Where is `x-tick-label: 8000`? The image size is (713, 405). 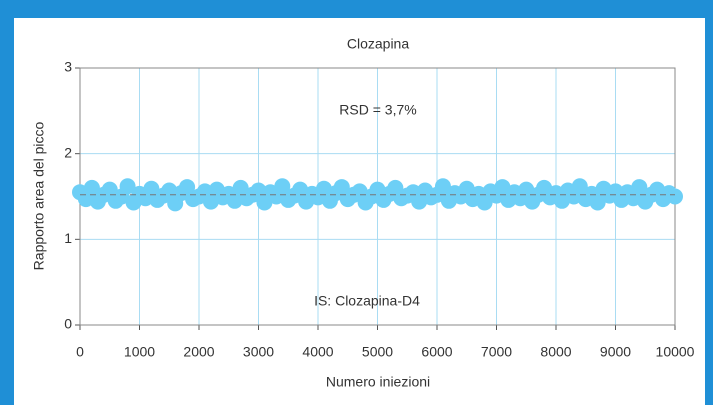 x-tick-label: 8000 is located at coordinates (555, 352).